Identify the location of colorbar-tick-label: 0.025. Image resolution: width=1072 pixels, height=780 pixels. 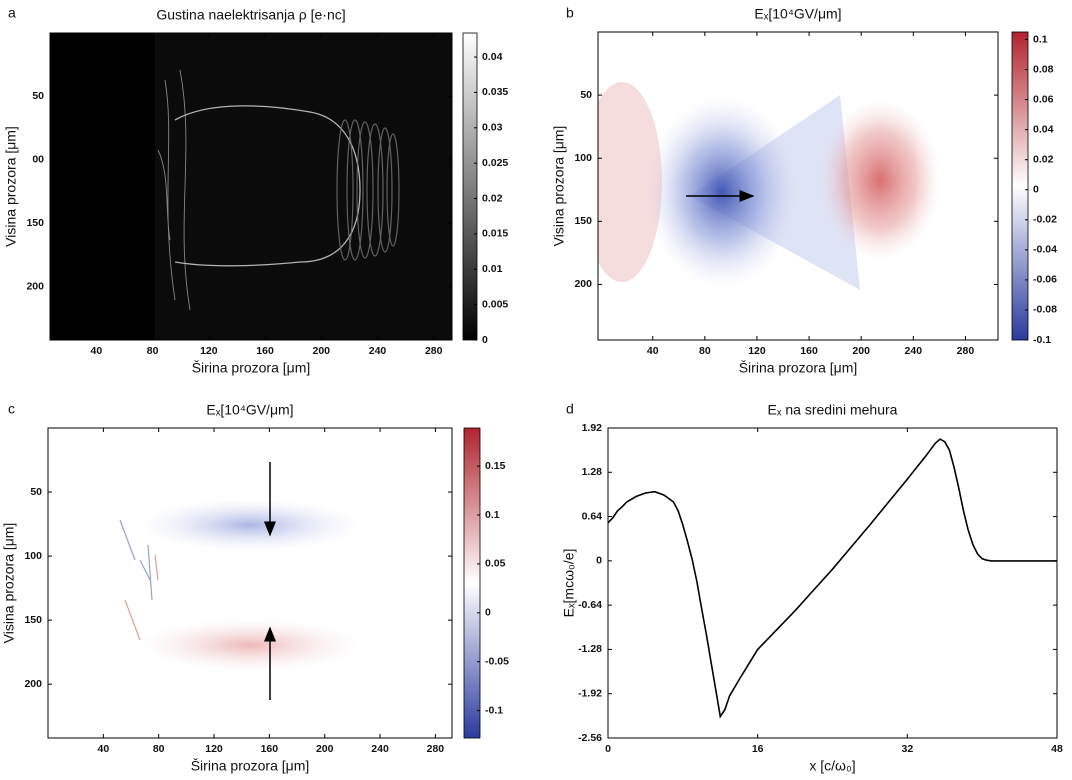
(495, 163).